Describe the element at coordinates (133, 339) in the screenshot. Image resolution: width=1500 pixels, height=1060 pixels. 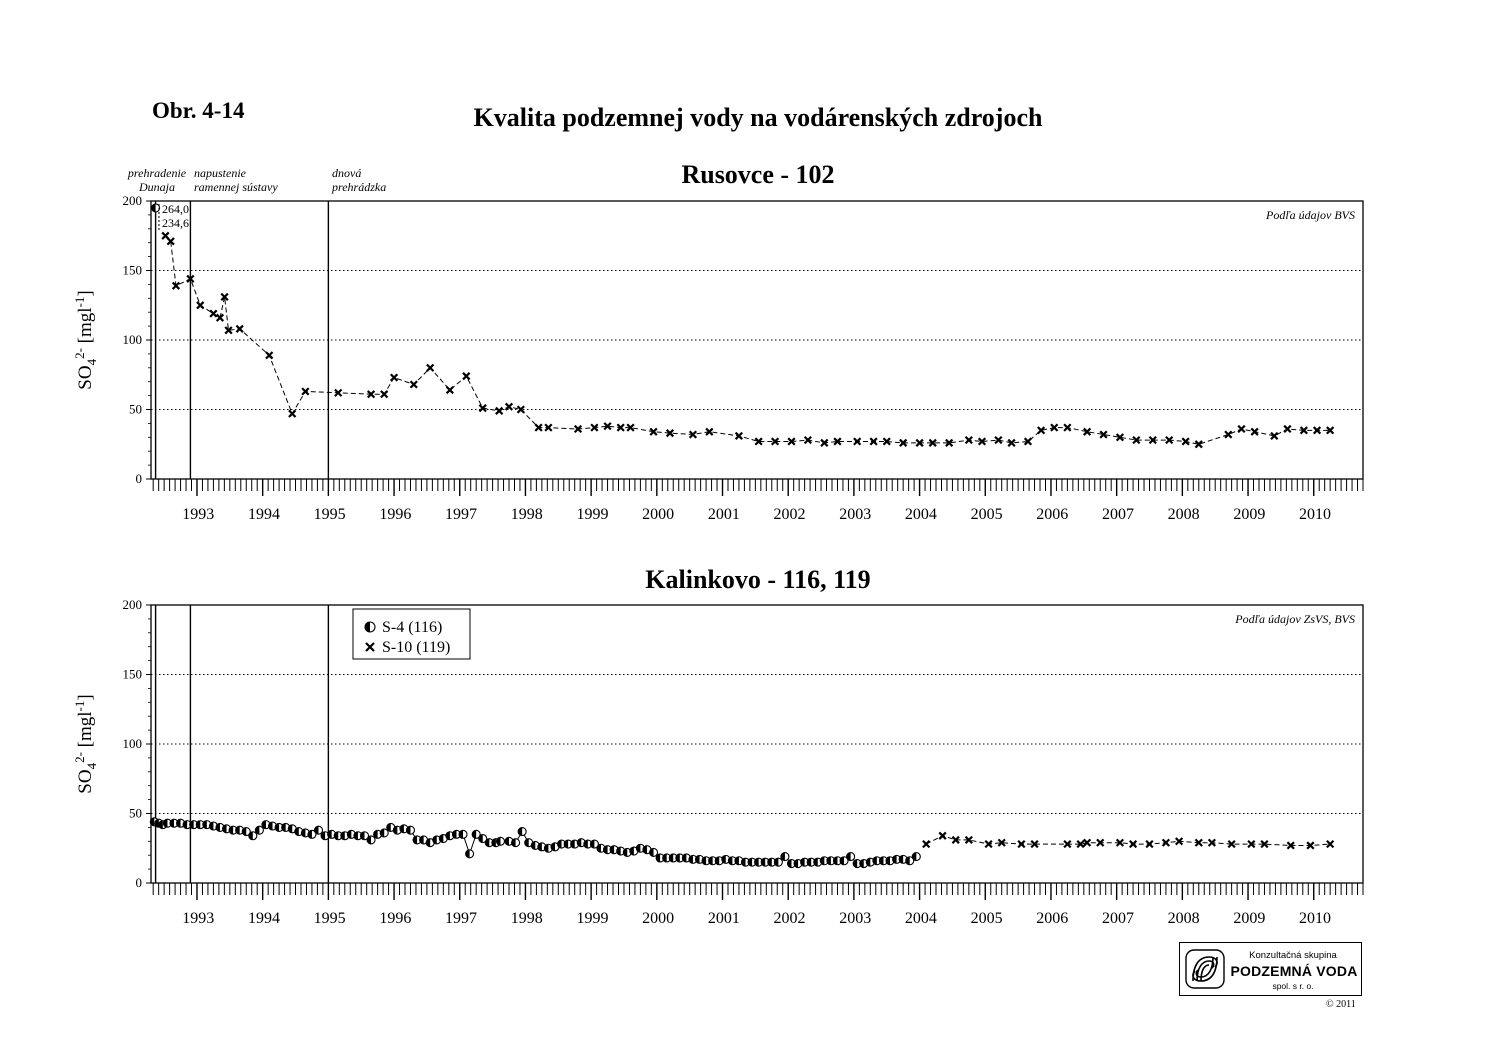
I see `y-tick-label: 100` at that location.